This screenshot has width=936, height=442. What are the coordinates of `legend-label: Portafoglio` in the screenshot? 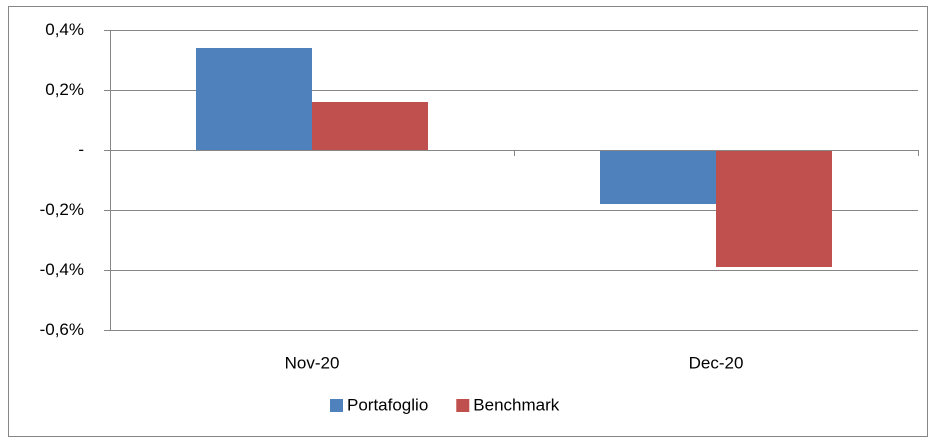 It's located at (387, 404).